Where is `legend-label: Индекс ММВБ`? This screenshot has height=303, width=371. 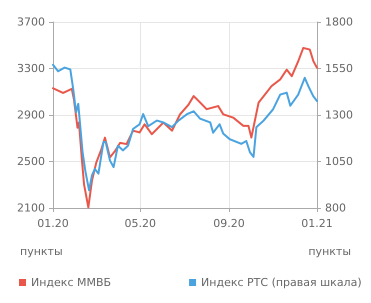
legend-label: Индекс ММВБ is located at coordinates (71, 282).